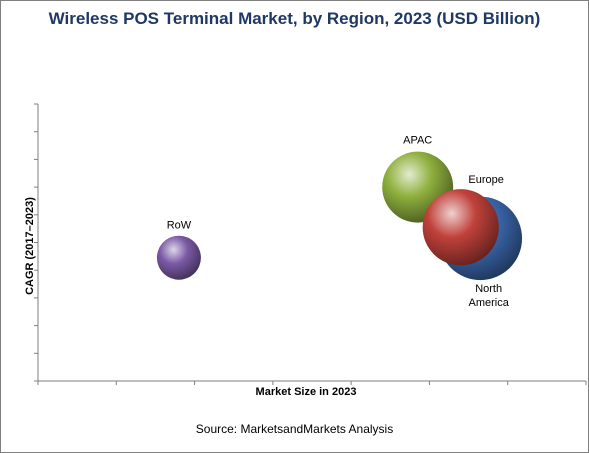  I want to click on bubble-europe, so click(460, 227).